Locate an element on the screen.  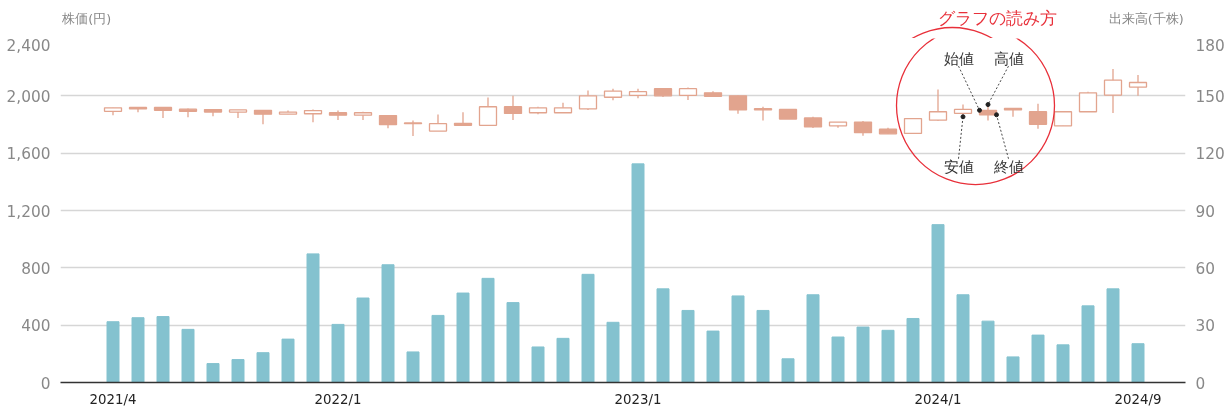
y-tick-label: 0 is located at coordinates (45, 383).